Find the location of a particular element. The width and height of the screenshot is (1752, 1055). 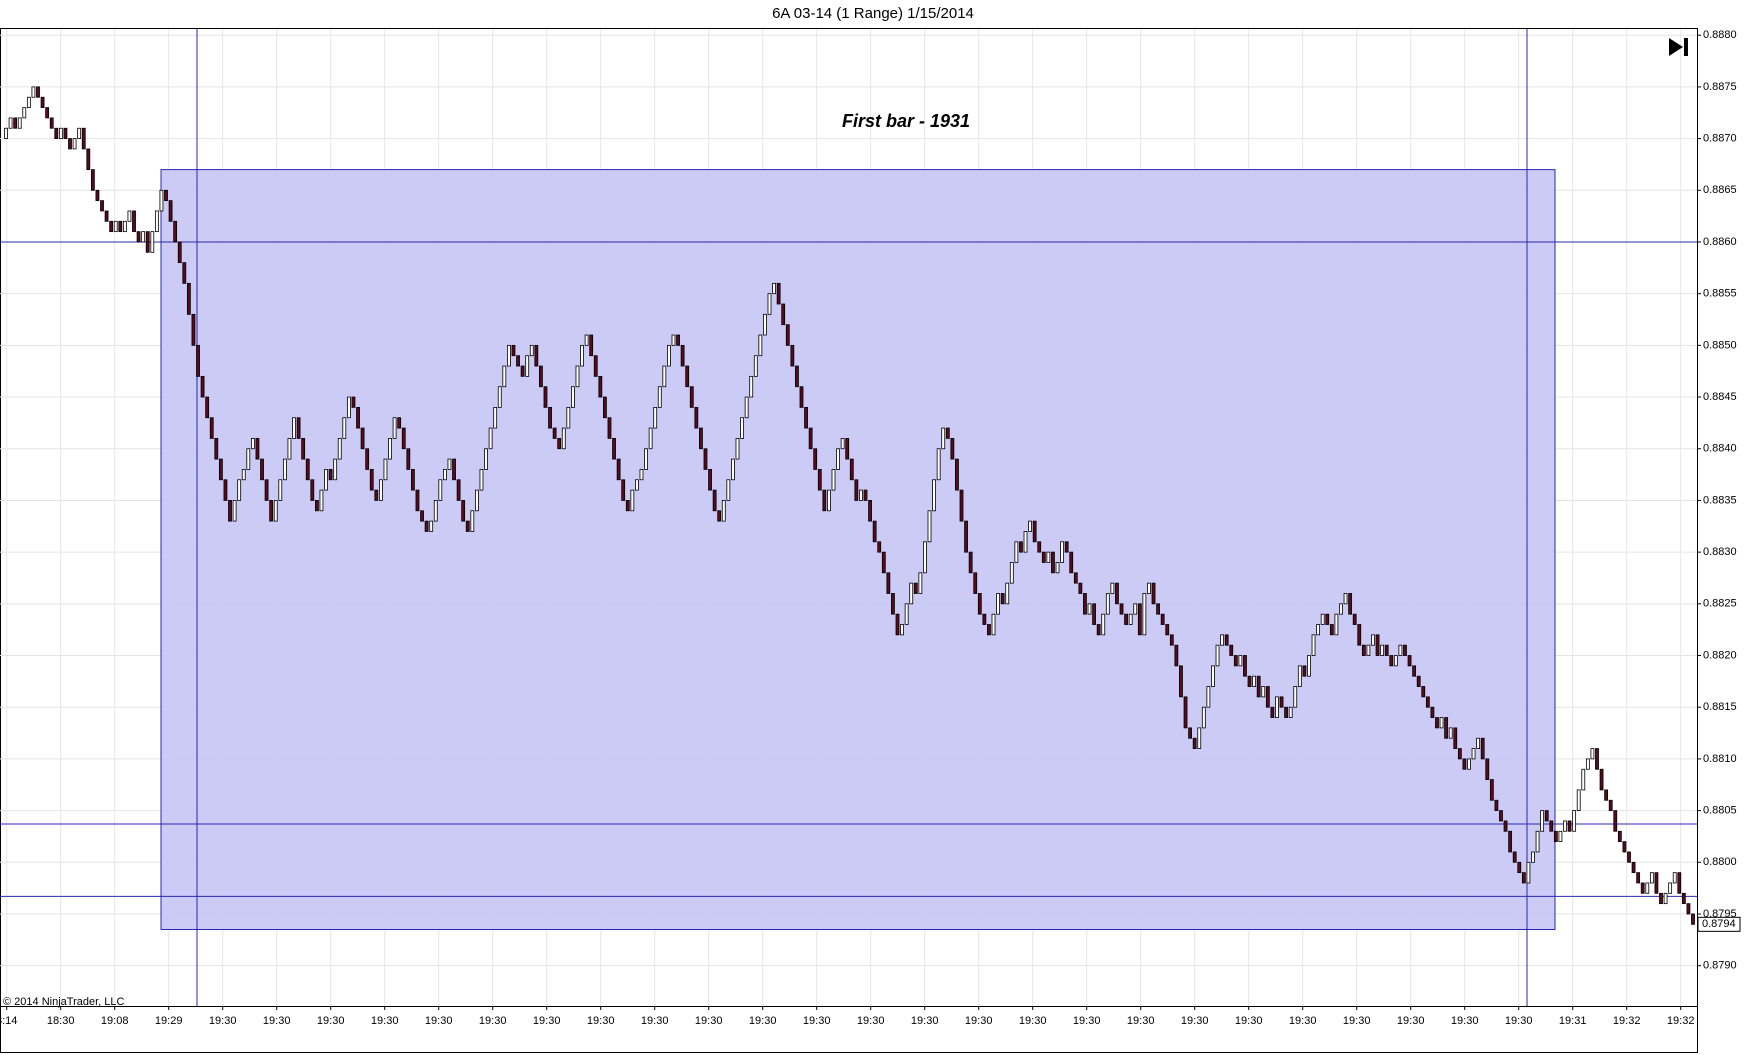

go-to-end-icon is located at coordinates (1678, 47).